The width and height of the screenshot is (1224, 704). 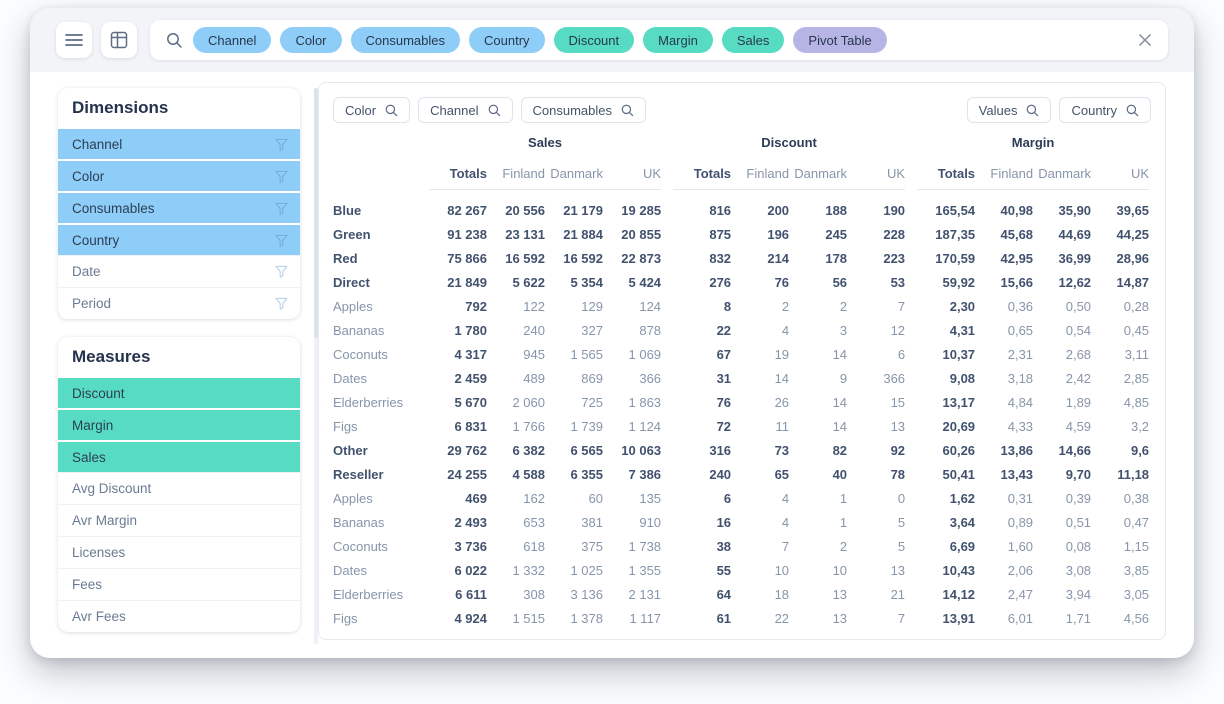 I want to click on sidebar-item-avr-fees: Avr Fees, so click(x=179, y=616).